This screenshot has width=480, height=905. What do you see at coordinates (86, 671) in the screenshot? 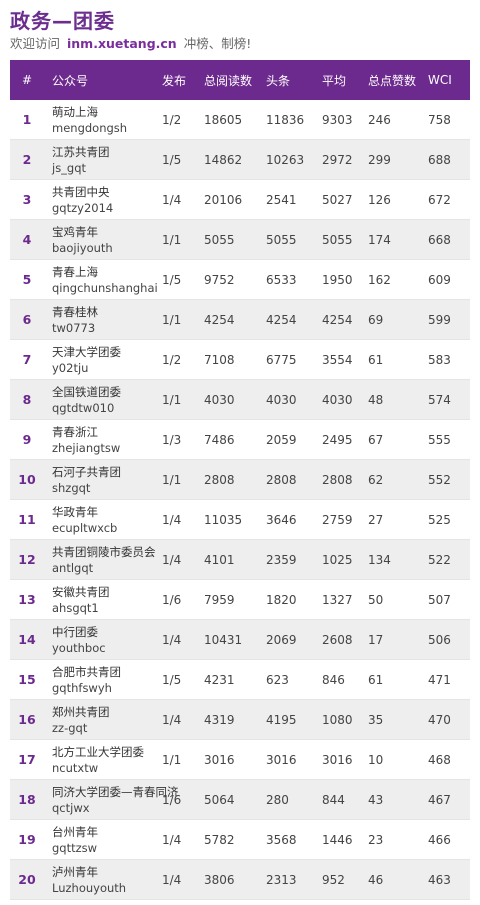
I see `account-name: 合肥市共青团` at bounding box center [86, 671].